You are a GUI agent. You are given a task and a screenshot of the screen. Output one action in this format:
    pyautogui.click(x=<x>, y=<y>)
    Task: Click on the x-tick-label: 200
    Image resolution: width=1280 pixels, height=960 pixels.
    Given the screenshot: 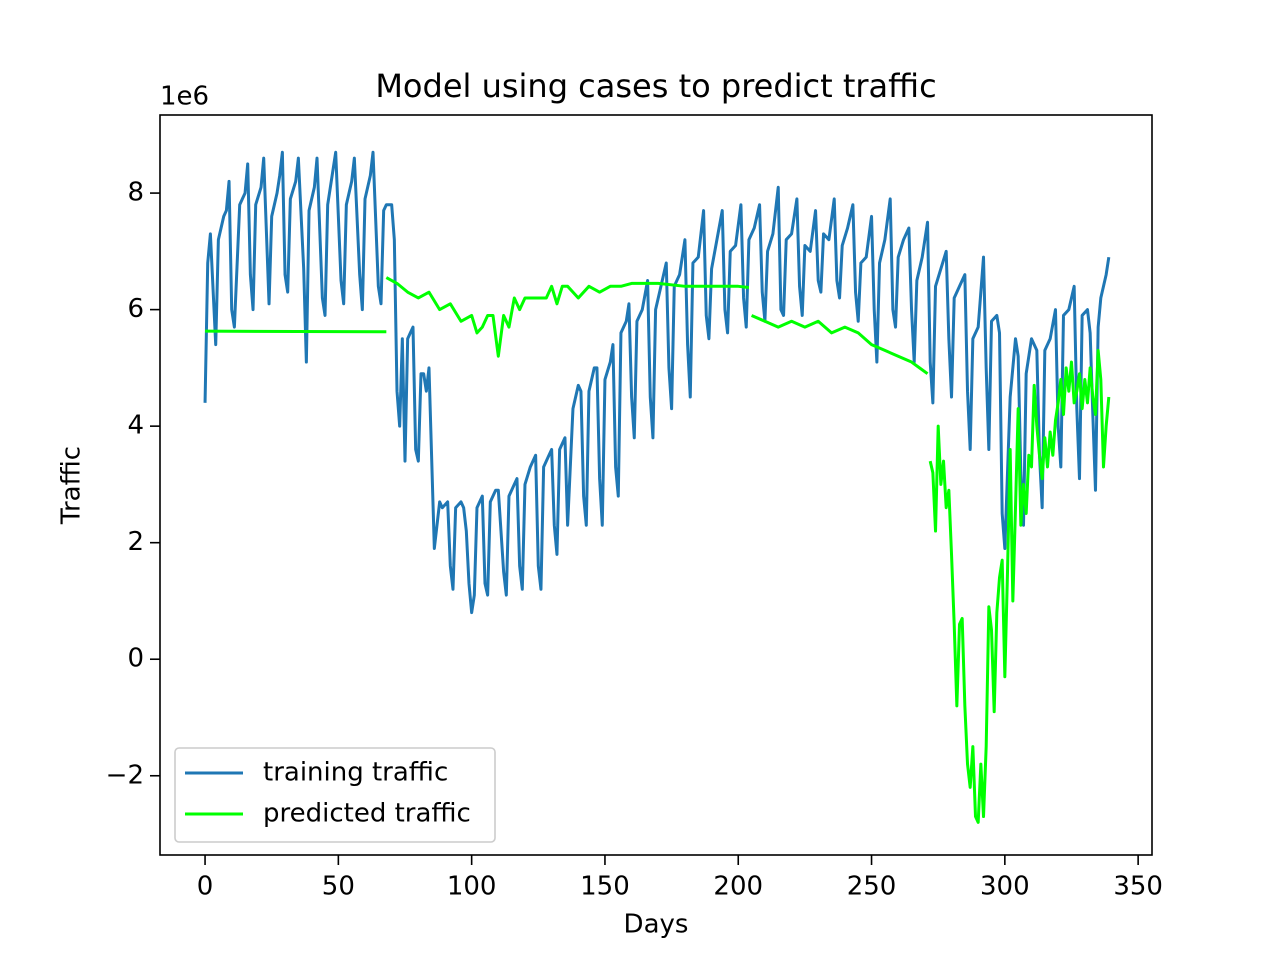 What is the action you would take?
    pyautogui.click(x=738, y=887)
    